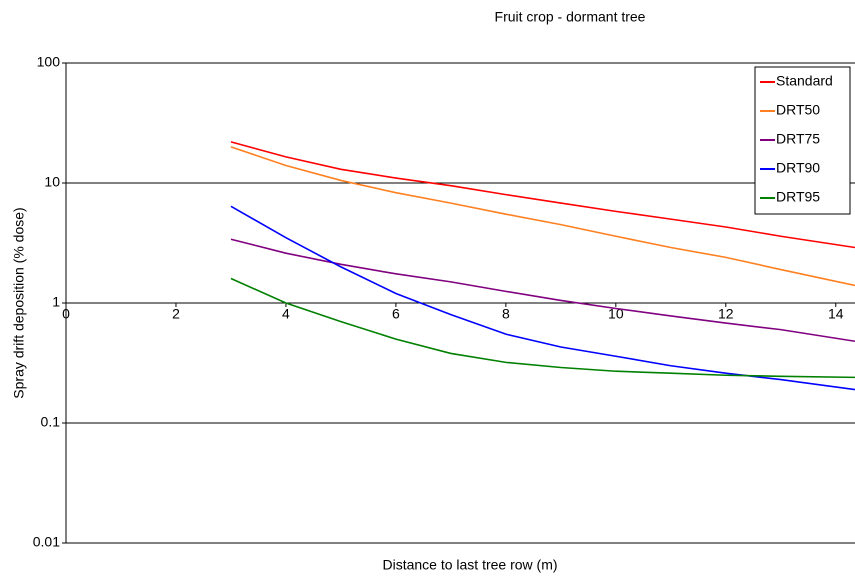  Describe the element at coordinates (56, 302) in the screenshot. I see `y-tick-label: 1` at that location.